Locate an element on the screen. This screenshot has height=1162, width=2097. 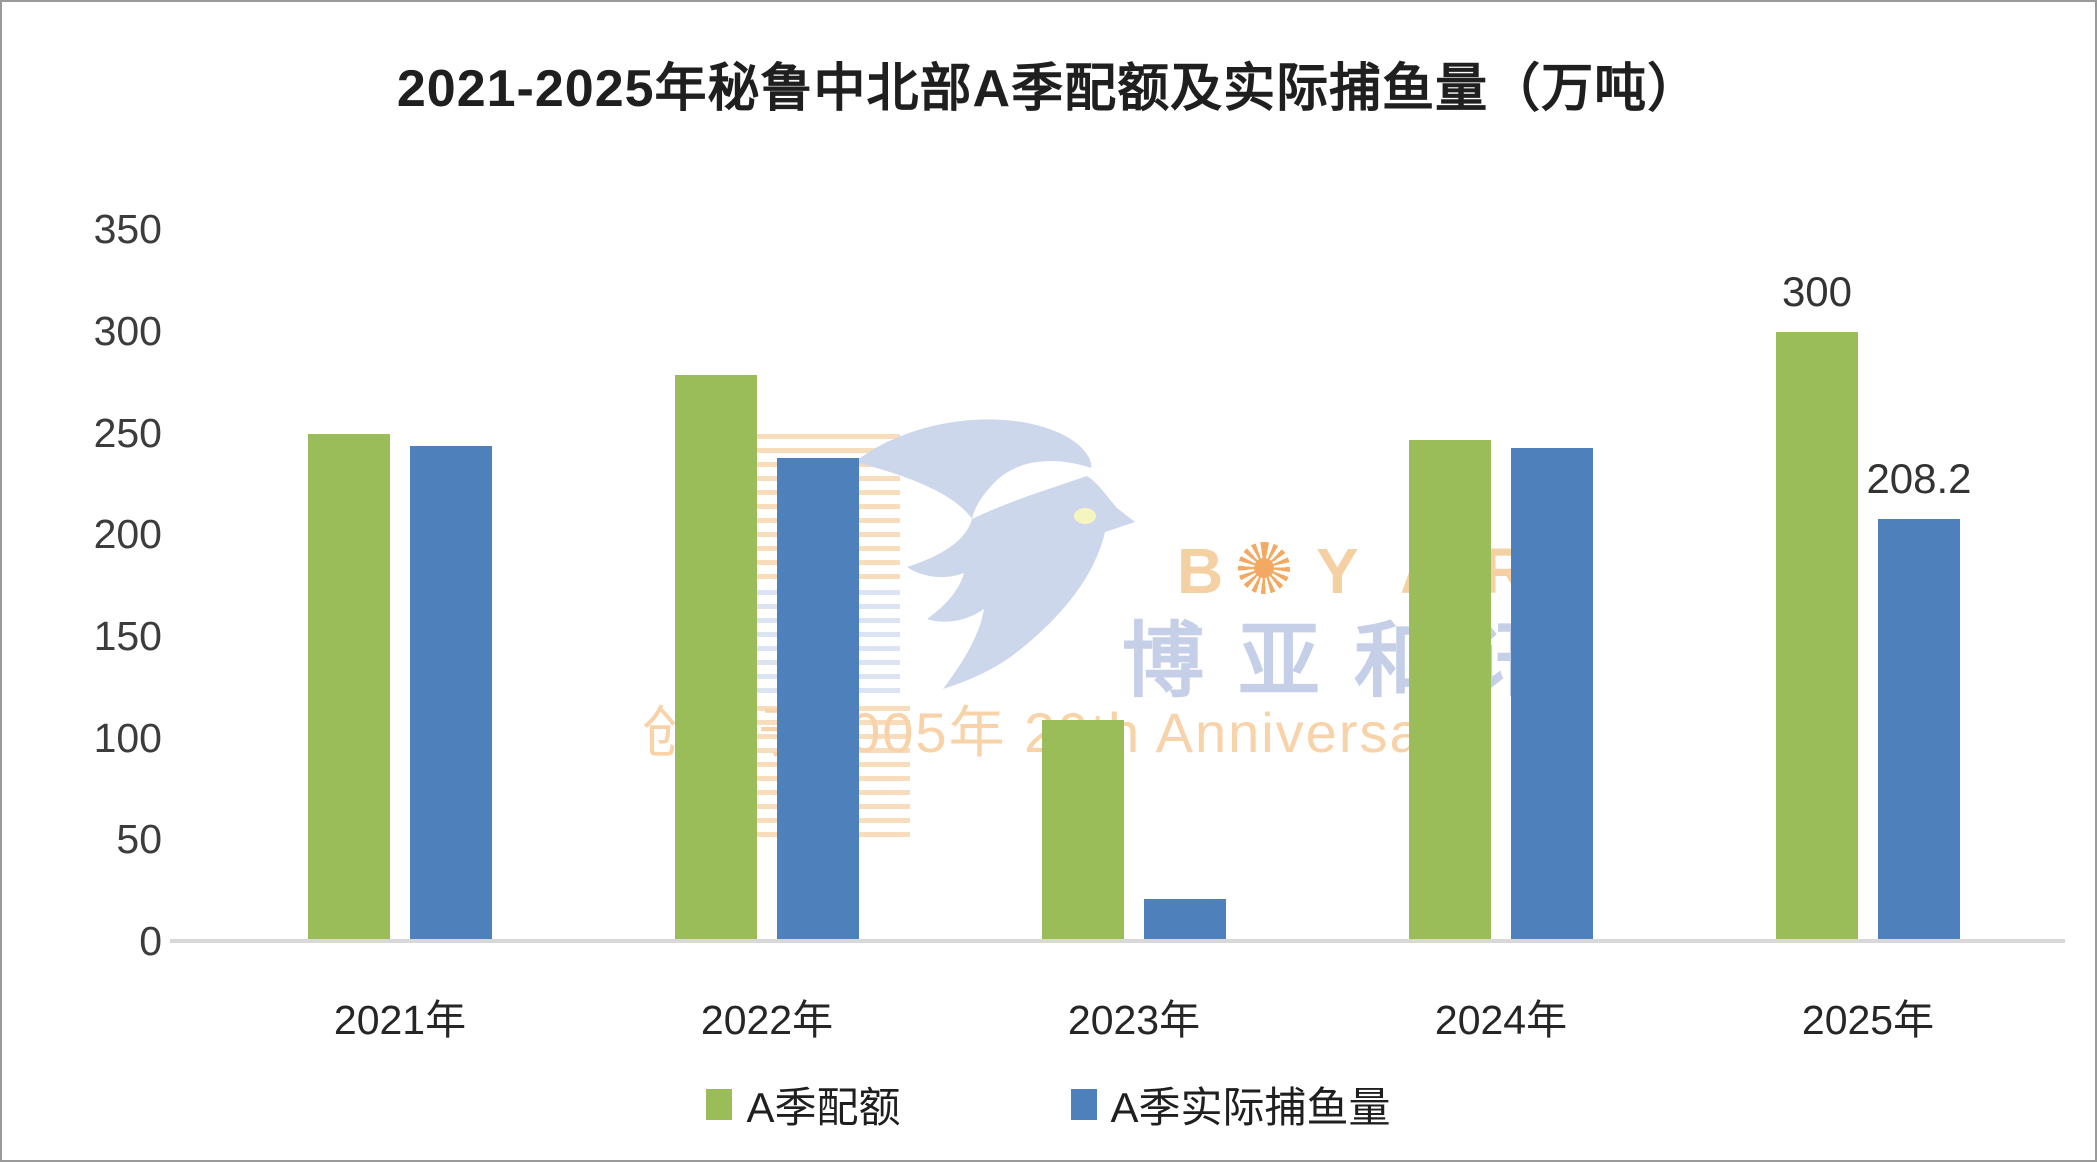
y-tick-label-300: 300 is located at coordinates (127, 331).